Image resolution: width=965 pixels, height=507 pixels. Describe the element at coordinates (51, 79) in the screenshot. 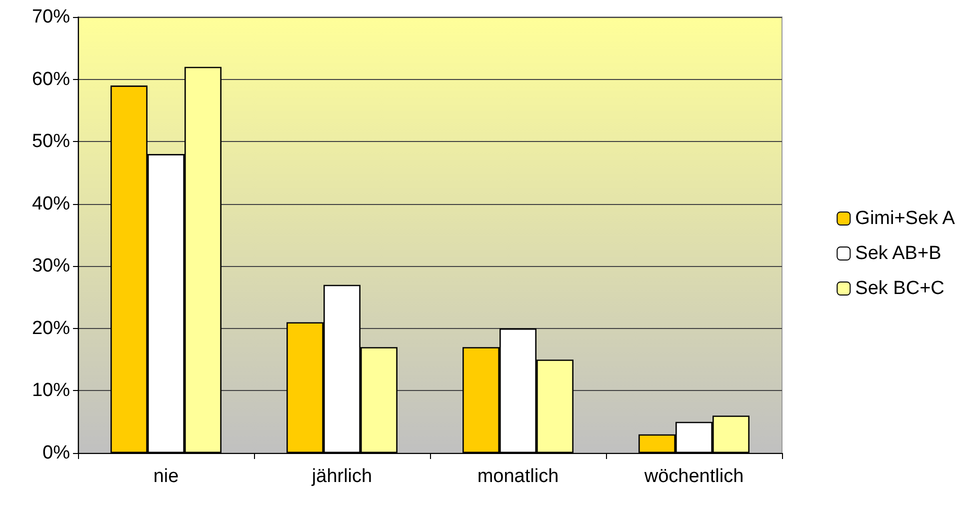

I see `y-tick-label: 60%` at that location.